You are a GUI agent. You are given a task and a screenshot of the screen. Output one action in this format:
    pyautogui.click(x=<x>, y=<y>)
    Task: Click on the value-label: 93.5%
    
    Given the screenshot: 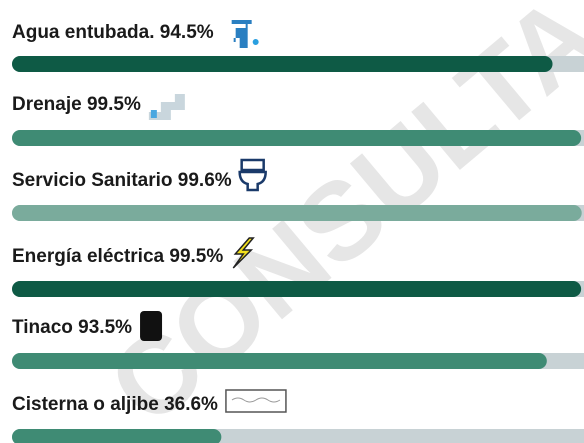 What is the action you would take?
    pyautogui.click(x=105, y=327)
    